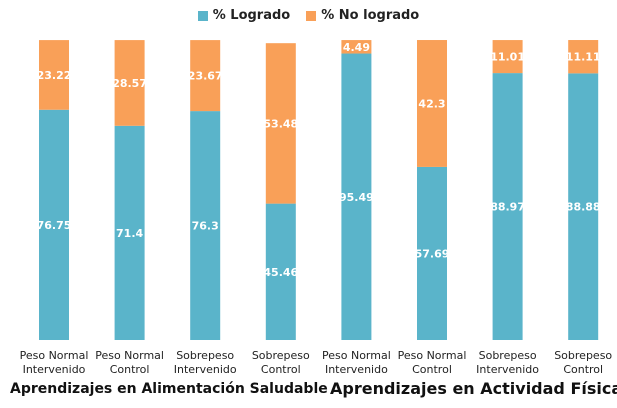  What do you see at coordinates (473, 388) in the screenshot?
I see `group-label-actividad: Aprendizajes en Actividad Física` at bounding box center [473, 388].